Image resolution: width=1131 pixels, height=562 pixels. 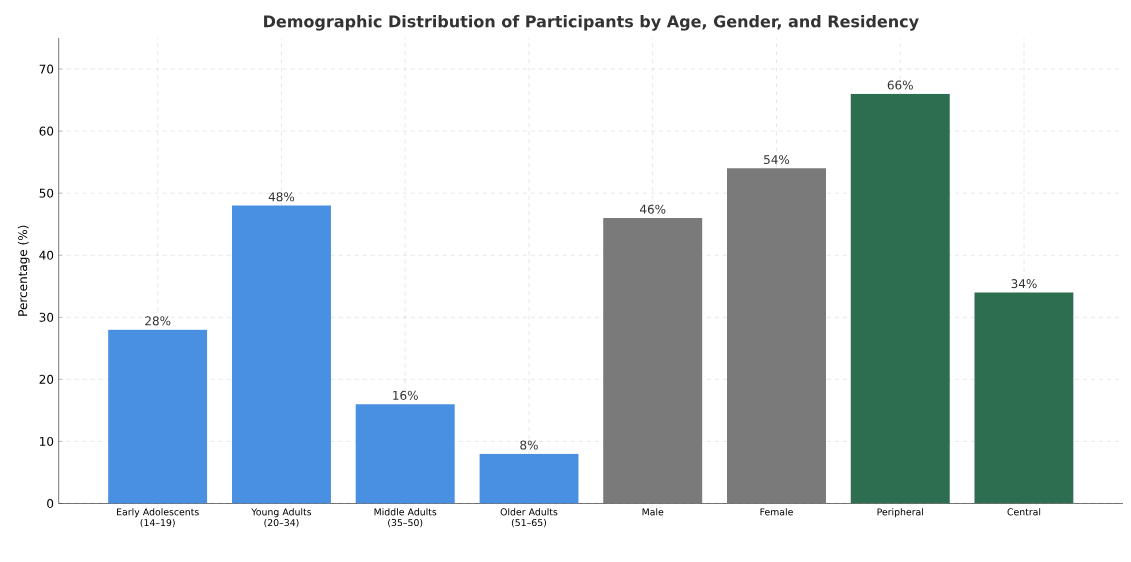 I want to click on y-tick-label: 60, so click(x=46, y=131).